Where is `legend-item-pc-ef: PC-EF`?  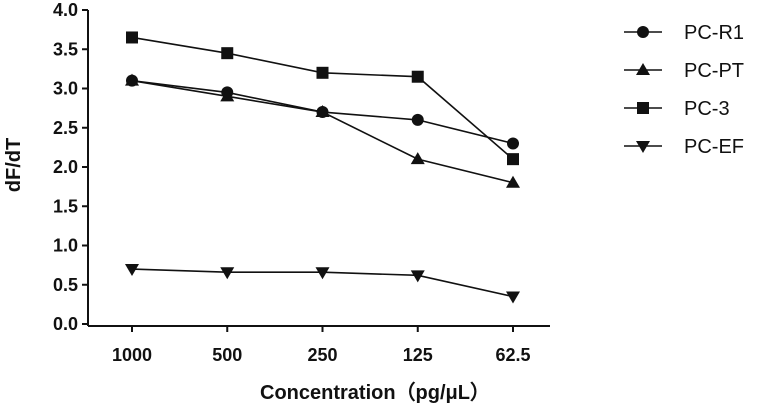
legend-item-pc-ef: PC-EF is located at coordinates (684, 147).